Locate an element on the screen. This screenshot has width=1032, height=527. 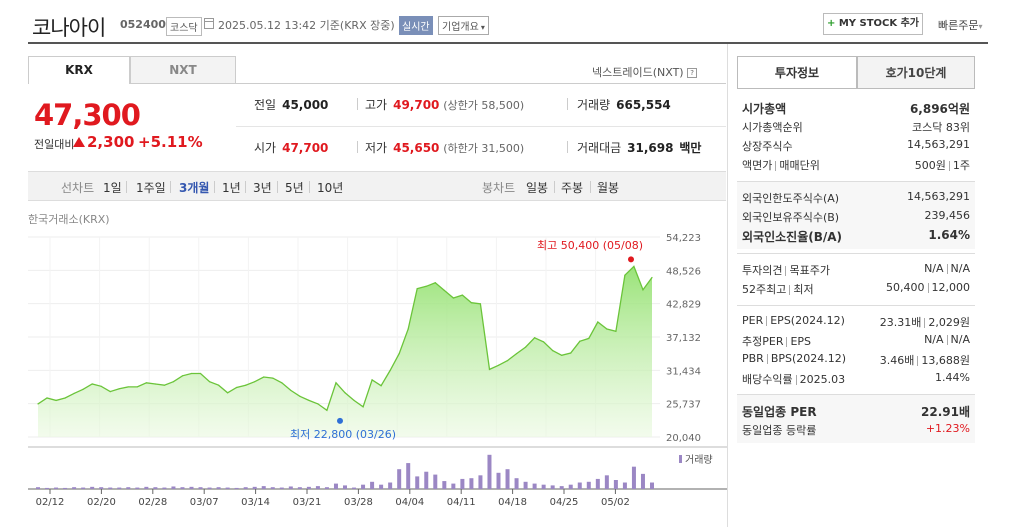
realtime-button: 실시간 is located at coordinates (416, 25).